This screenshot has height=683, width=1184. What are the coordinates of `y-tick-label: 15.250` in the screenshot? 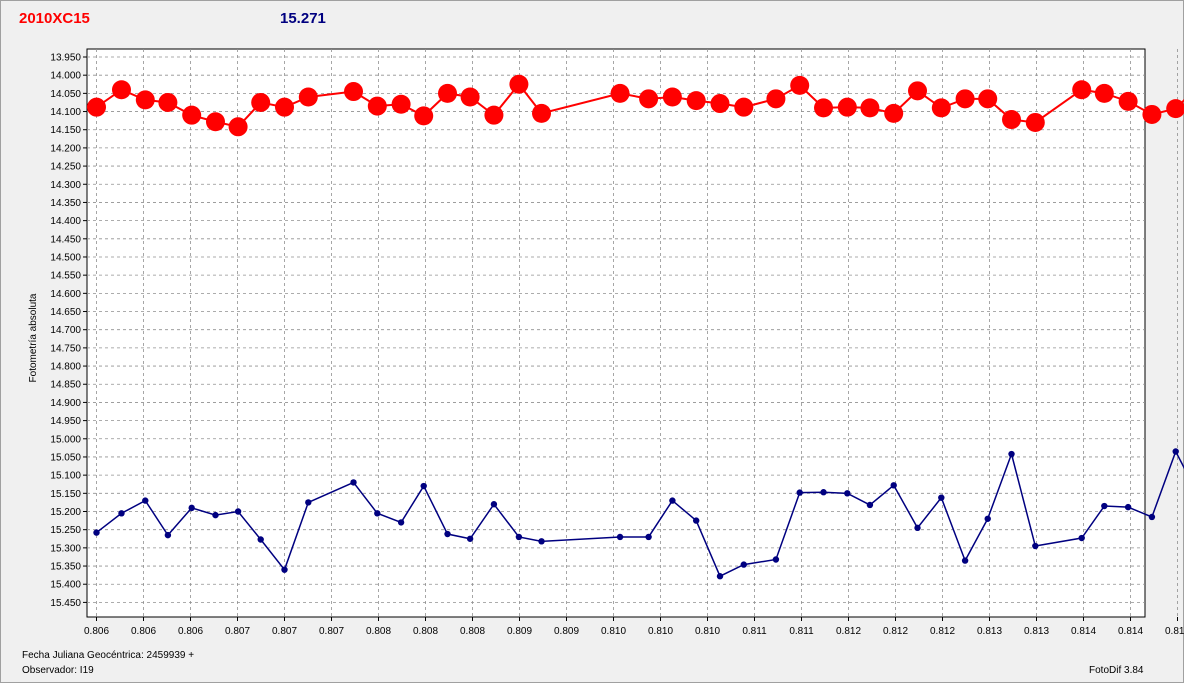 It's located at (65, 530).